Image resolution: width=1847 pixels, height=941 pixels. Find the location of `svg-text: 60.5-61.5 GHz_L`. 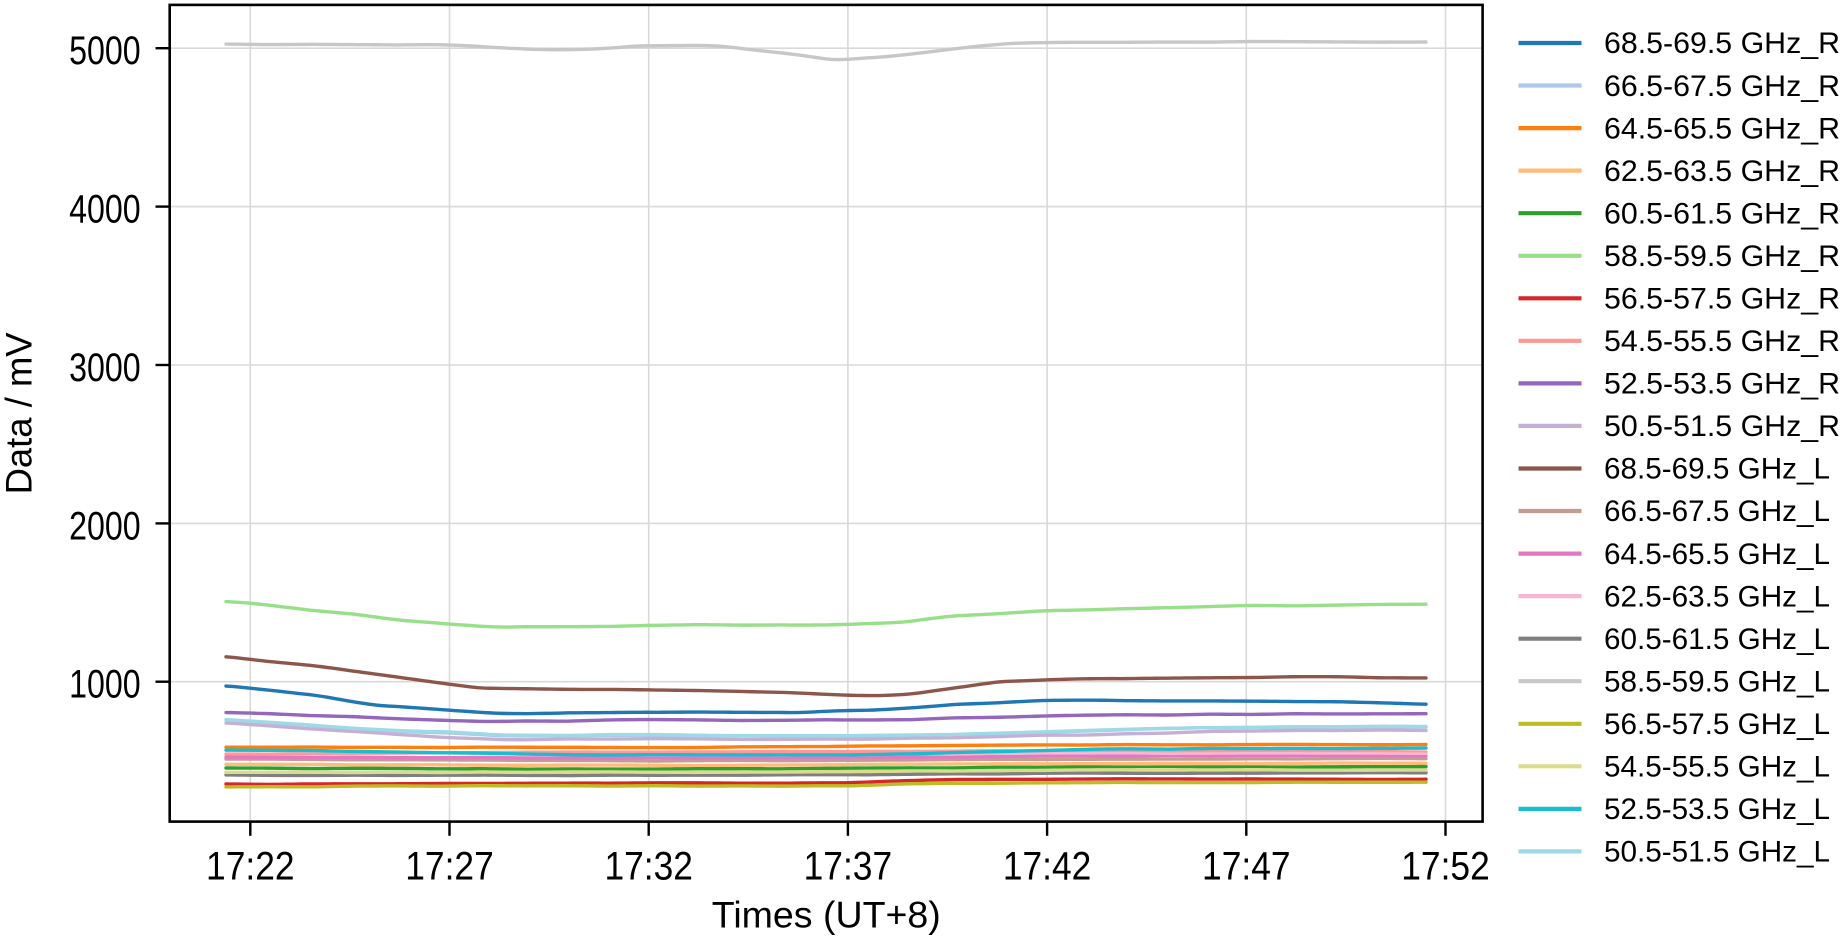

svg-text: 60.5-61.5 GHz_L is located at coordinates (1717, 639).